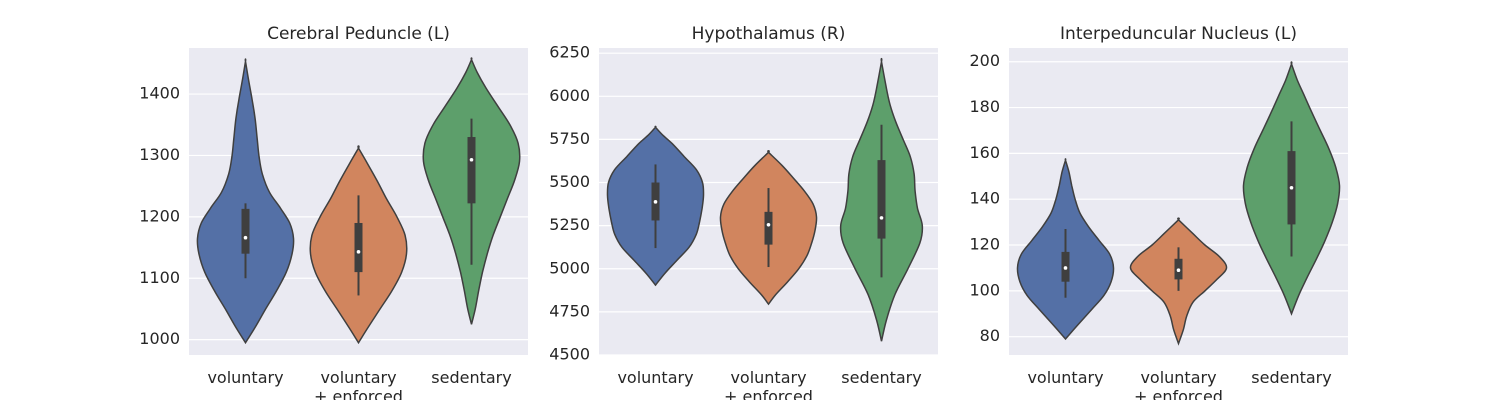  What do you see at coordinates (569, 267) in the screenshot?
I see `y-tick-label: 5000` at bounding box center [569, 267].